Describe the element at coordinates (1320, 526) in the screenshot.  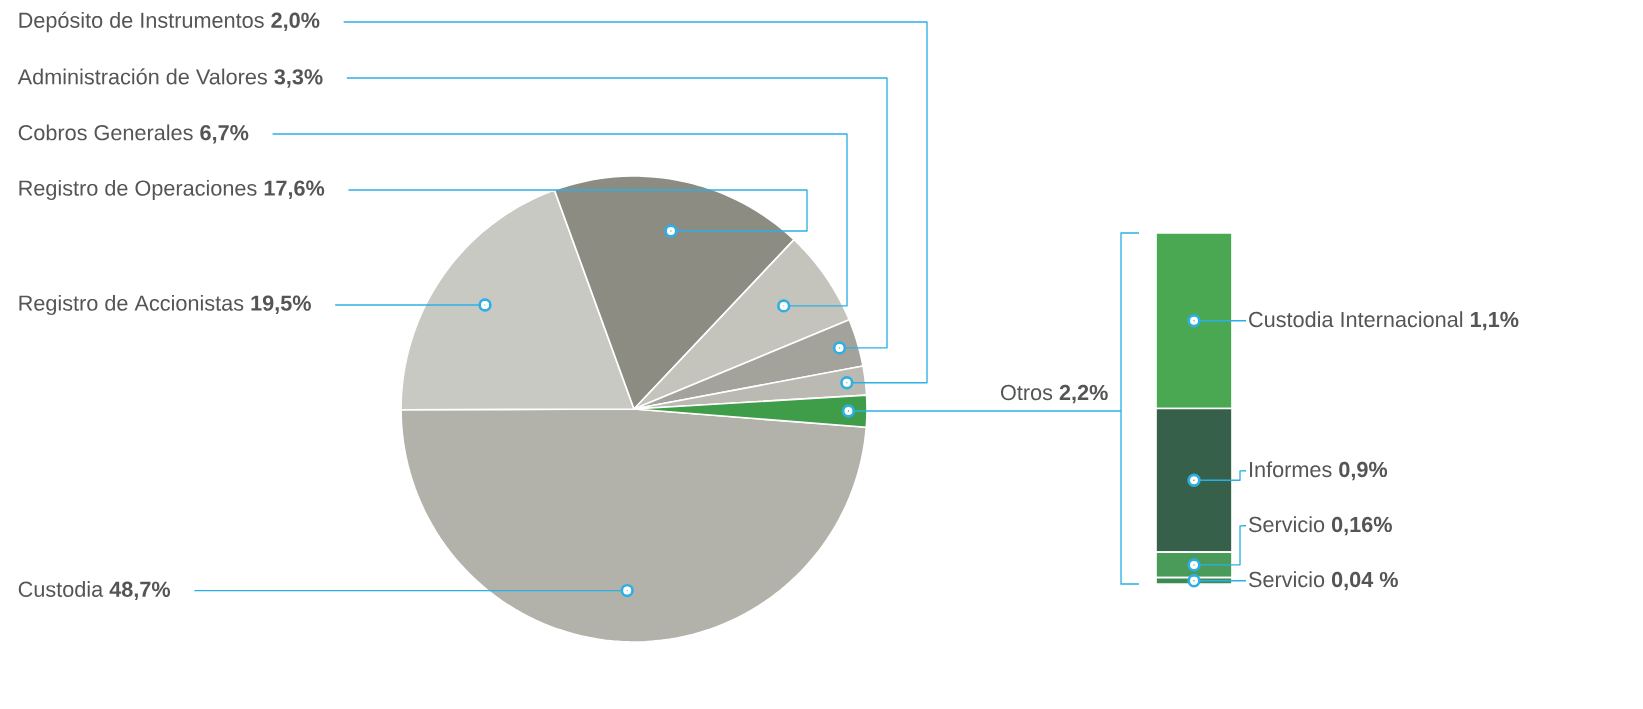
I see `data-label: Servicio 0,16%` at that location.